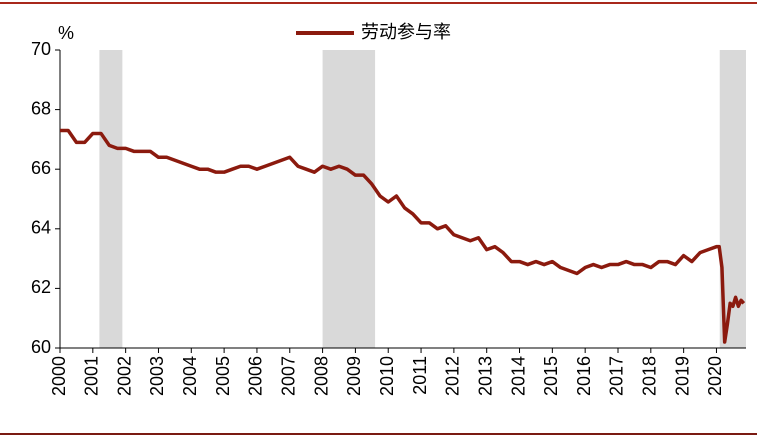 The image size is (757, 437). I want to click on y-tick-label: 66, so click(41, 168).